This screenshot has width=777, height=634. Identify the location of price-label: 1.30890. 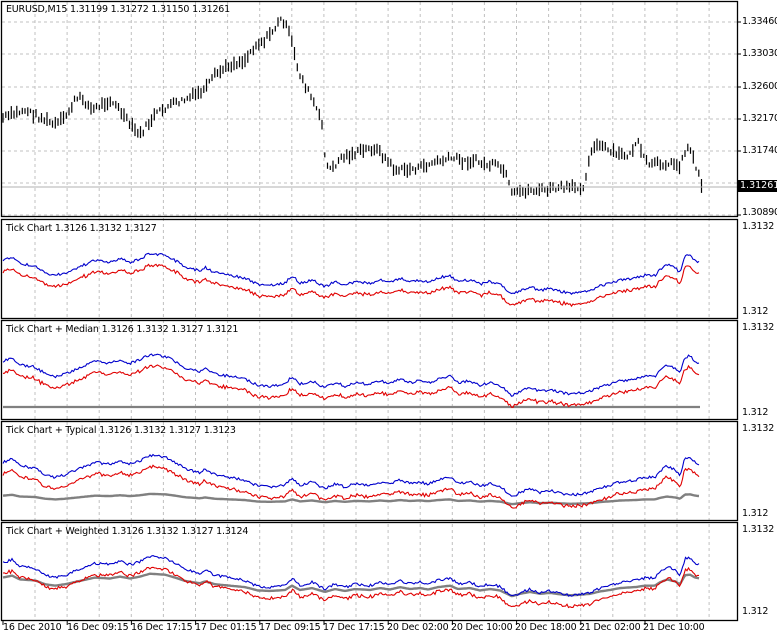
(759, 212).